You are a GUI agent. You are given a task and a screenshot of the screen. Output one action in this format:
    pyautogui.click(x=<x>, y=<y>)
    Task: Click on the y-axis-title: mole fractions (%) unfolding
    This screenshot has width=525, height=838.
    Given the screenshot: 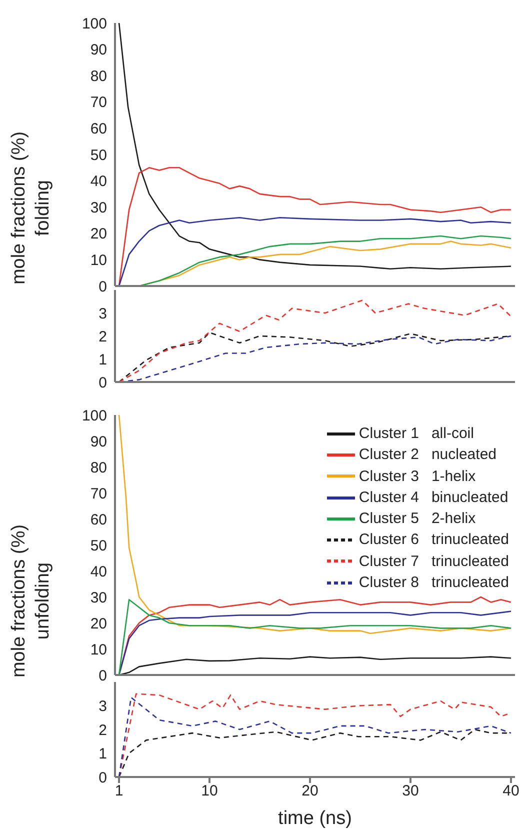 What is the action you would take?
    pyautogui.click(x=31, y=601)
    